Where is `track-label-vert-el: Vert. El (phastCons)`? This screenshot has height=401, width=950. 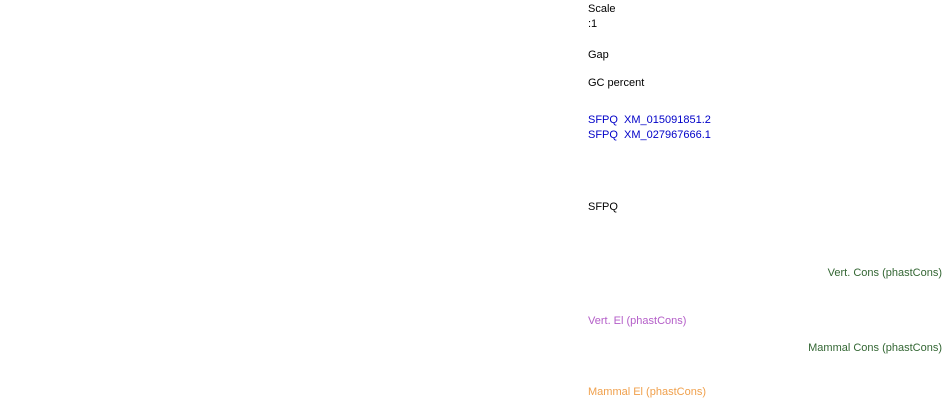 track-label-vert-el: Vert. El (phastCons) is located at coordinates (637, 321).